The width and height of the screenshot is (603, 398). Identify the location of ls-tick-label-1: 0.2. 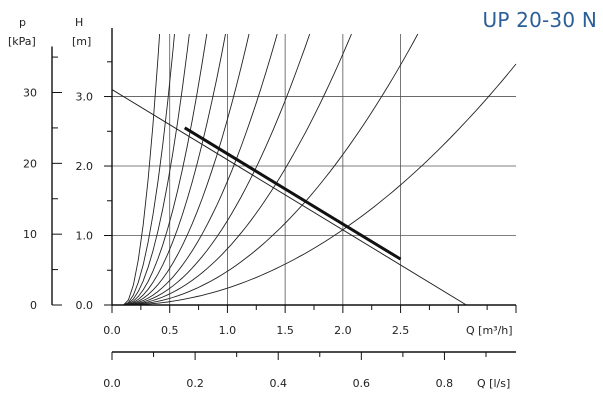
(195, 383).